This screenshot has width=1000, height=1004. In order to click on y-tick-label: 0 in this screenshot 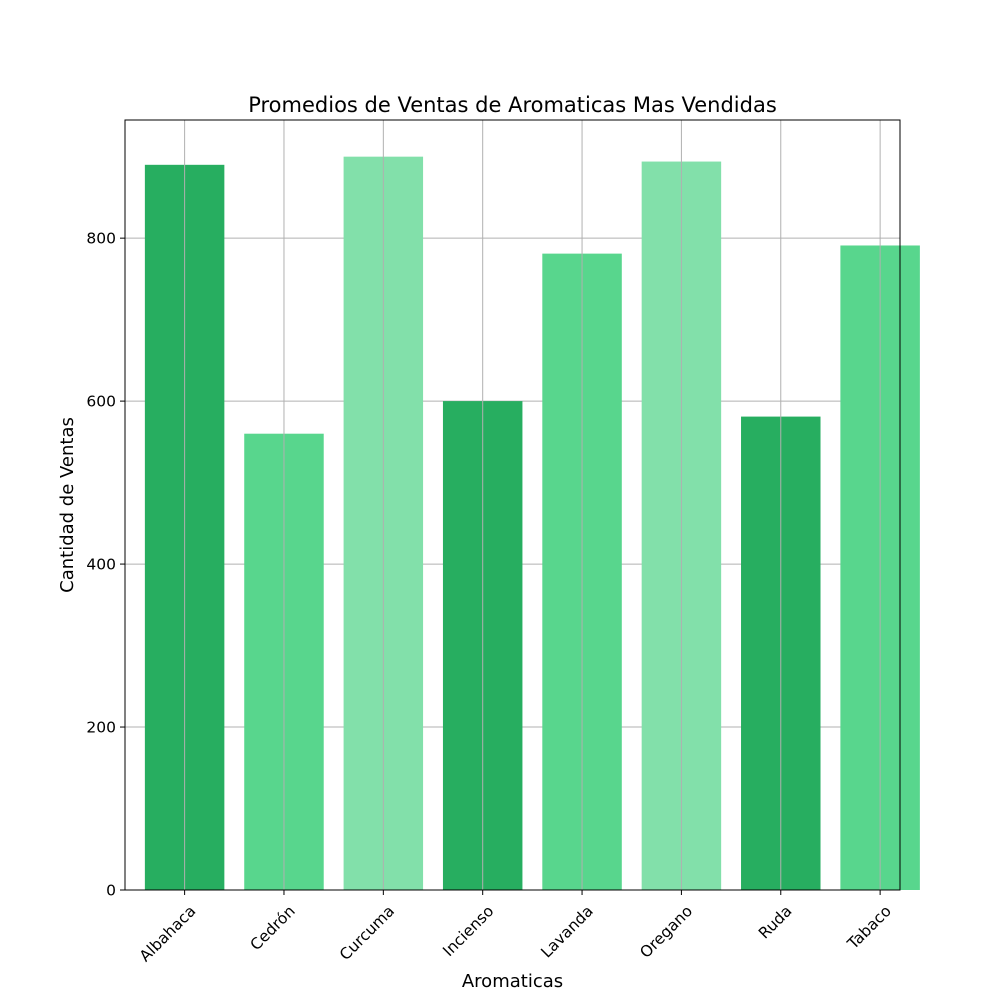, I will do `click(111, 891)`.